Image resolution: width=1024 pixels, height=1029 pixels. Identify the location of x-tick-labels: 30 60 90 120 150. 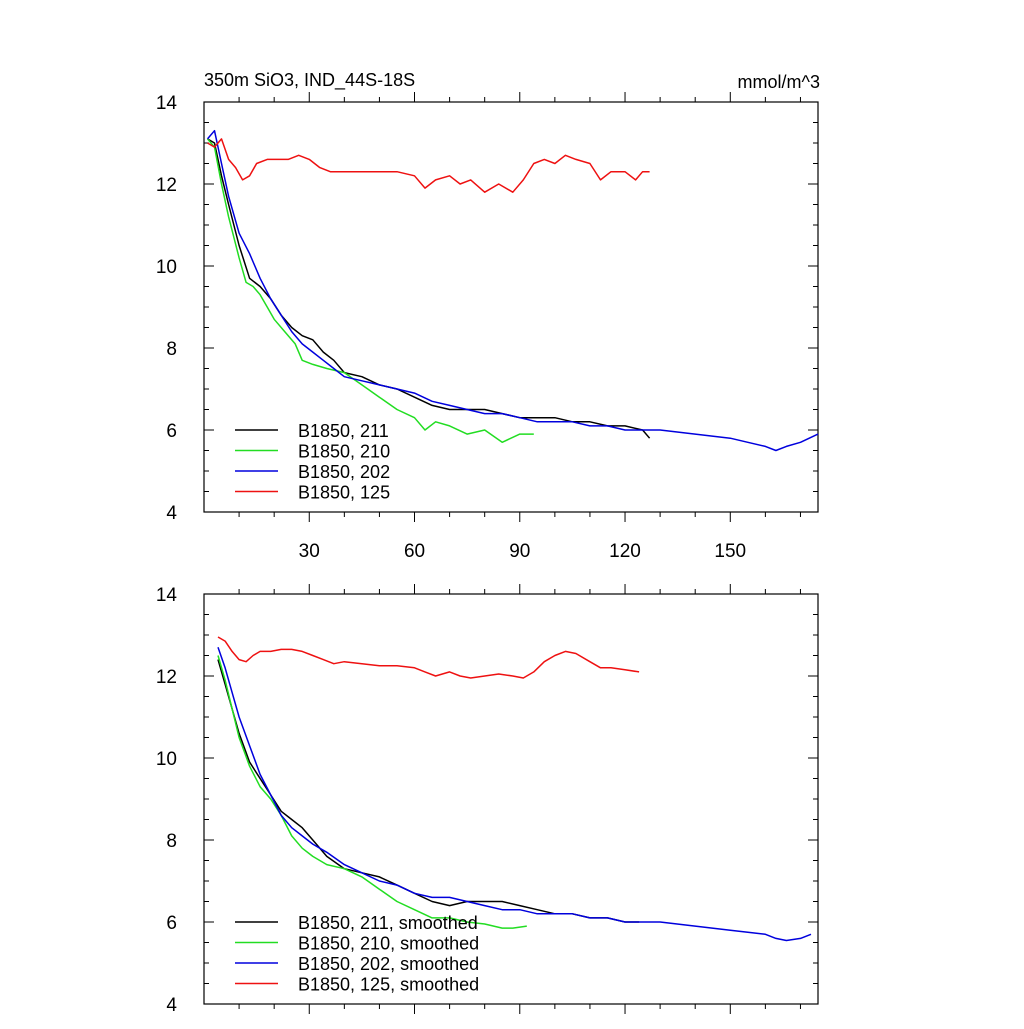
(522, 551).